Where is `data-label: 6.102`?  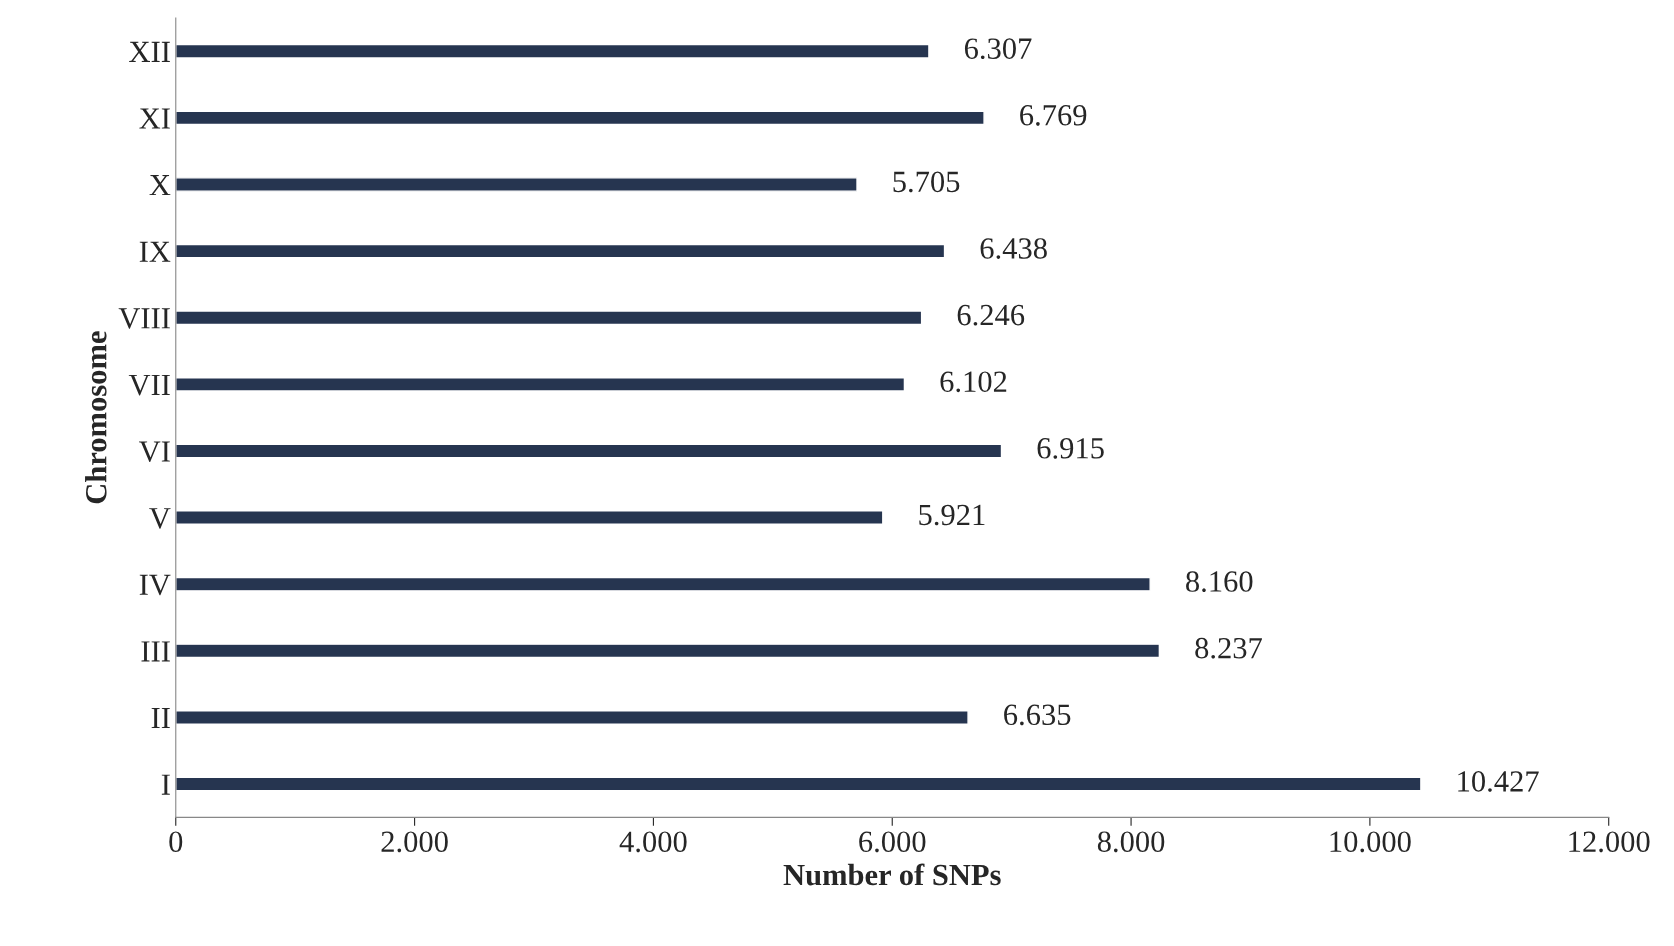 data-label: 6.102 is located at coordinates (973, 382).